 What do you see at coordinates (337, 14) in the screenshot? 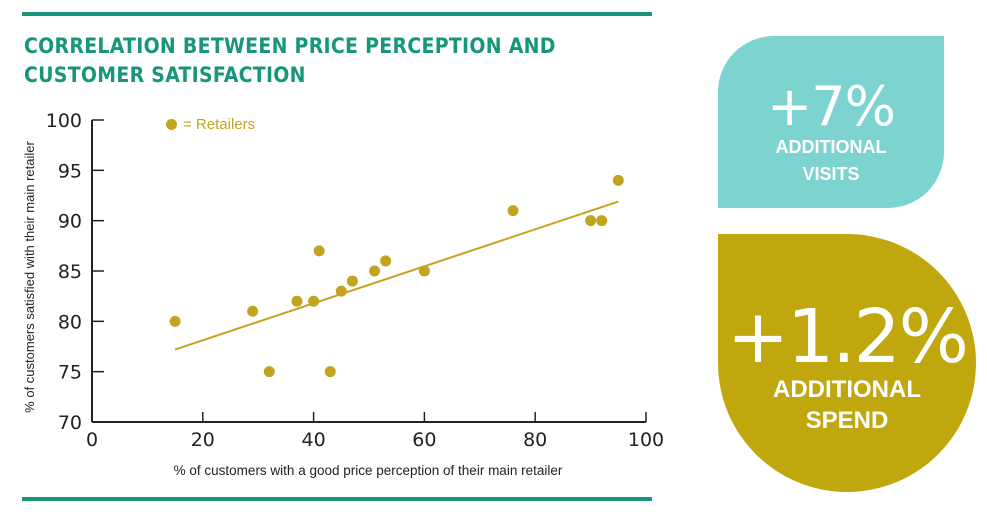
I see `top-rule` at bounding box center [337, 14].